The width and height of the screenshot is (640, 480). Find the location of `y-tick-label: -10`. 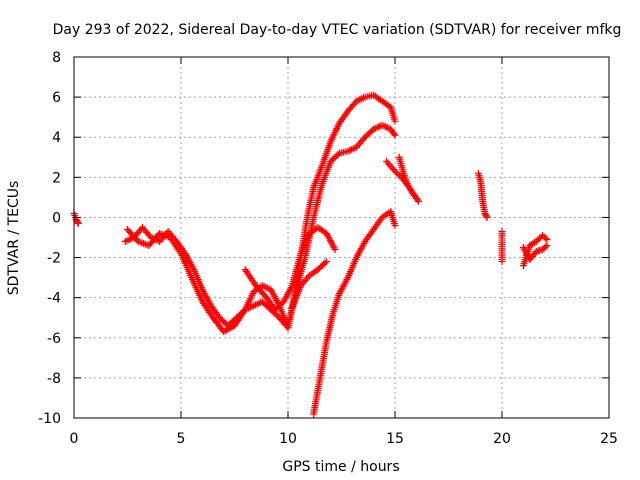

y-tick-label: -10 is located at coordinates (49, 419).